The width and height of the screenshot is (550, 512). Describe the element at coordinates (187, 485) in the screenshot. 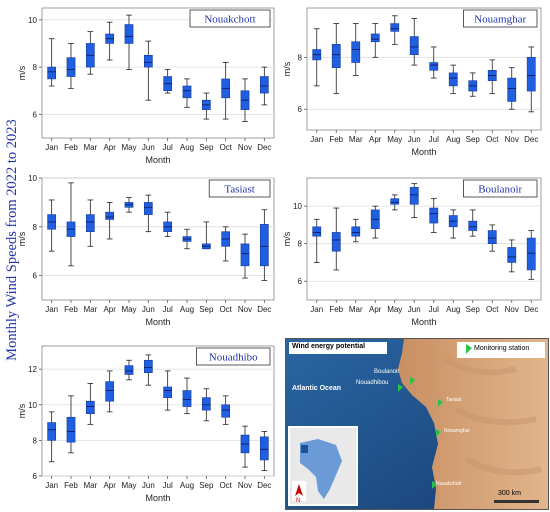

I see `x-tick-label: Aug` at that location.